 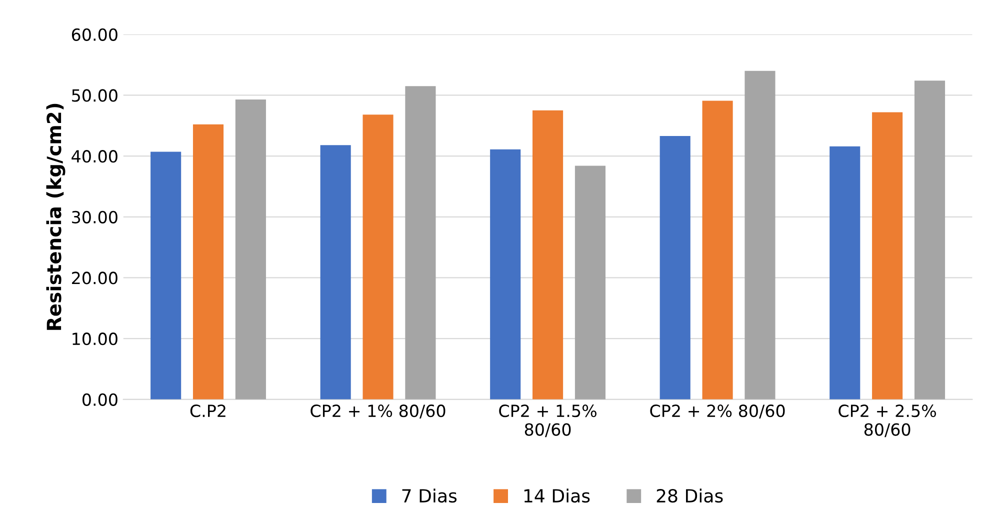 What do you see at coordinates (887, 421) in the screenshot?
I see `x-tick-label: CP2 + 2.5% 80/60` at bounding box center [887, 421].